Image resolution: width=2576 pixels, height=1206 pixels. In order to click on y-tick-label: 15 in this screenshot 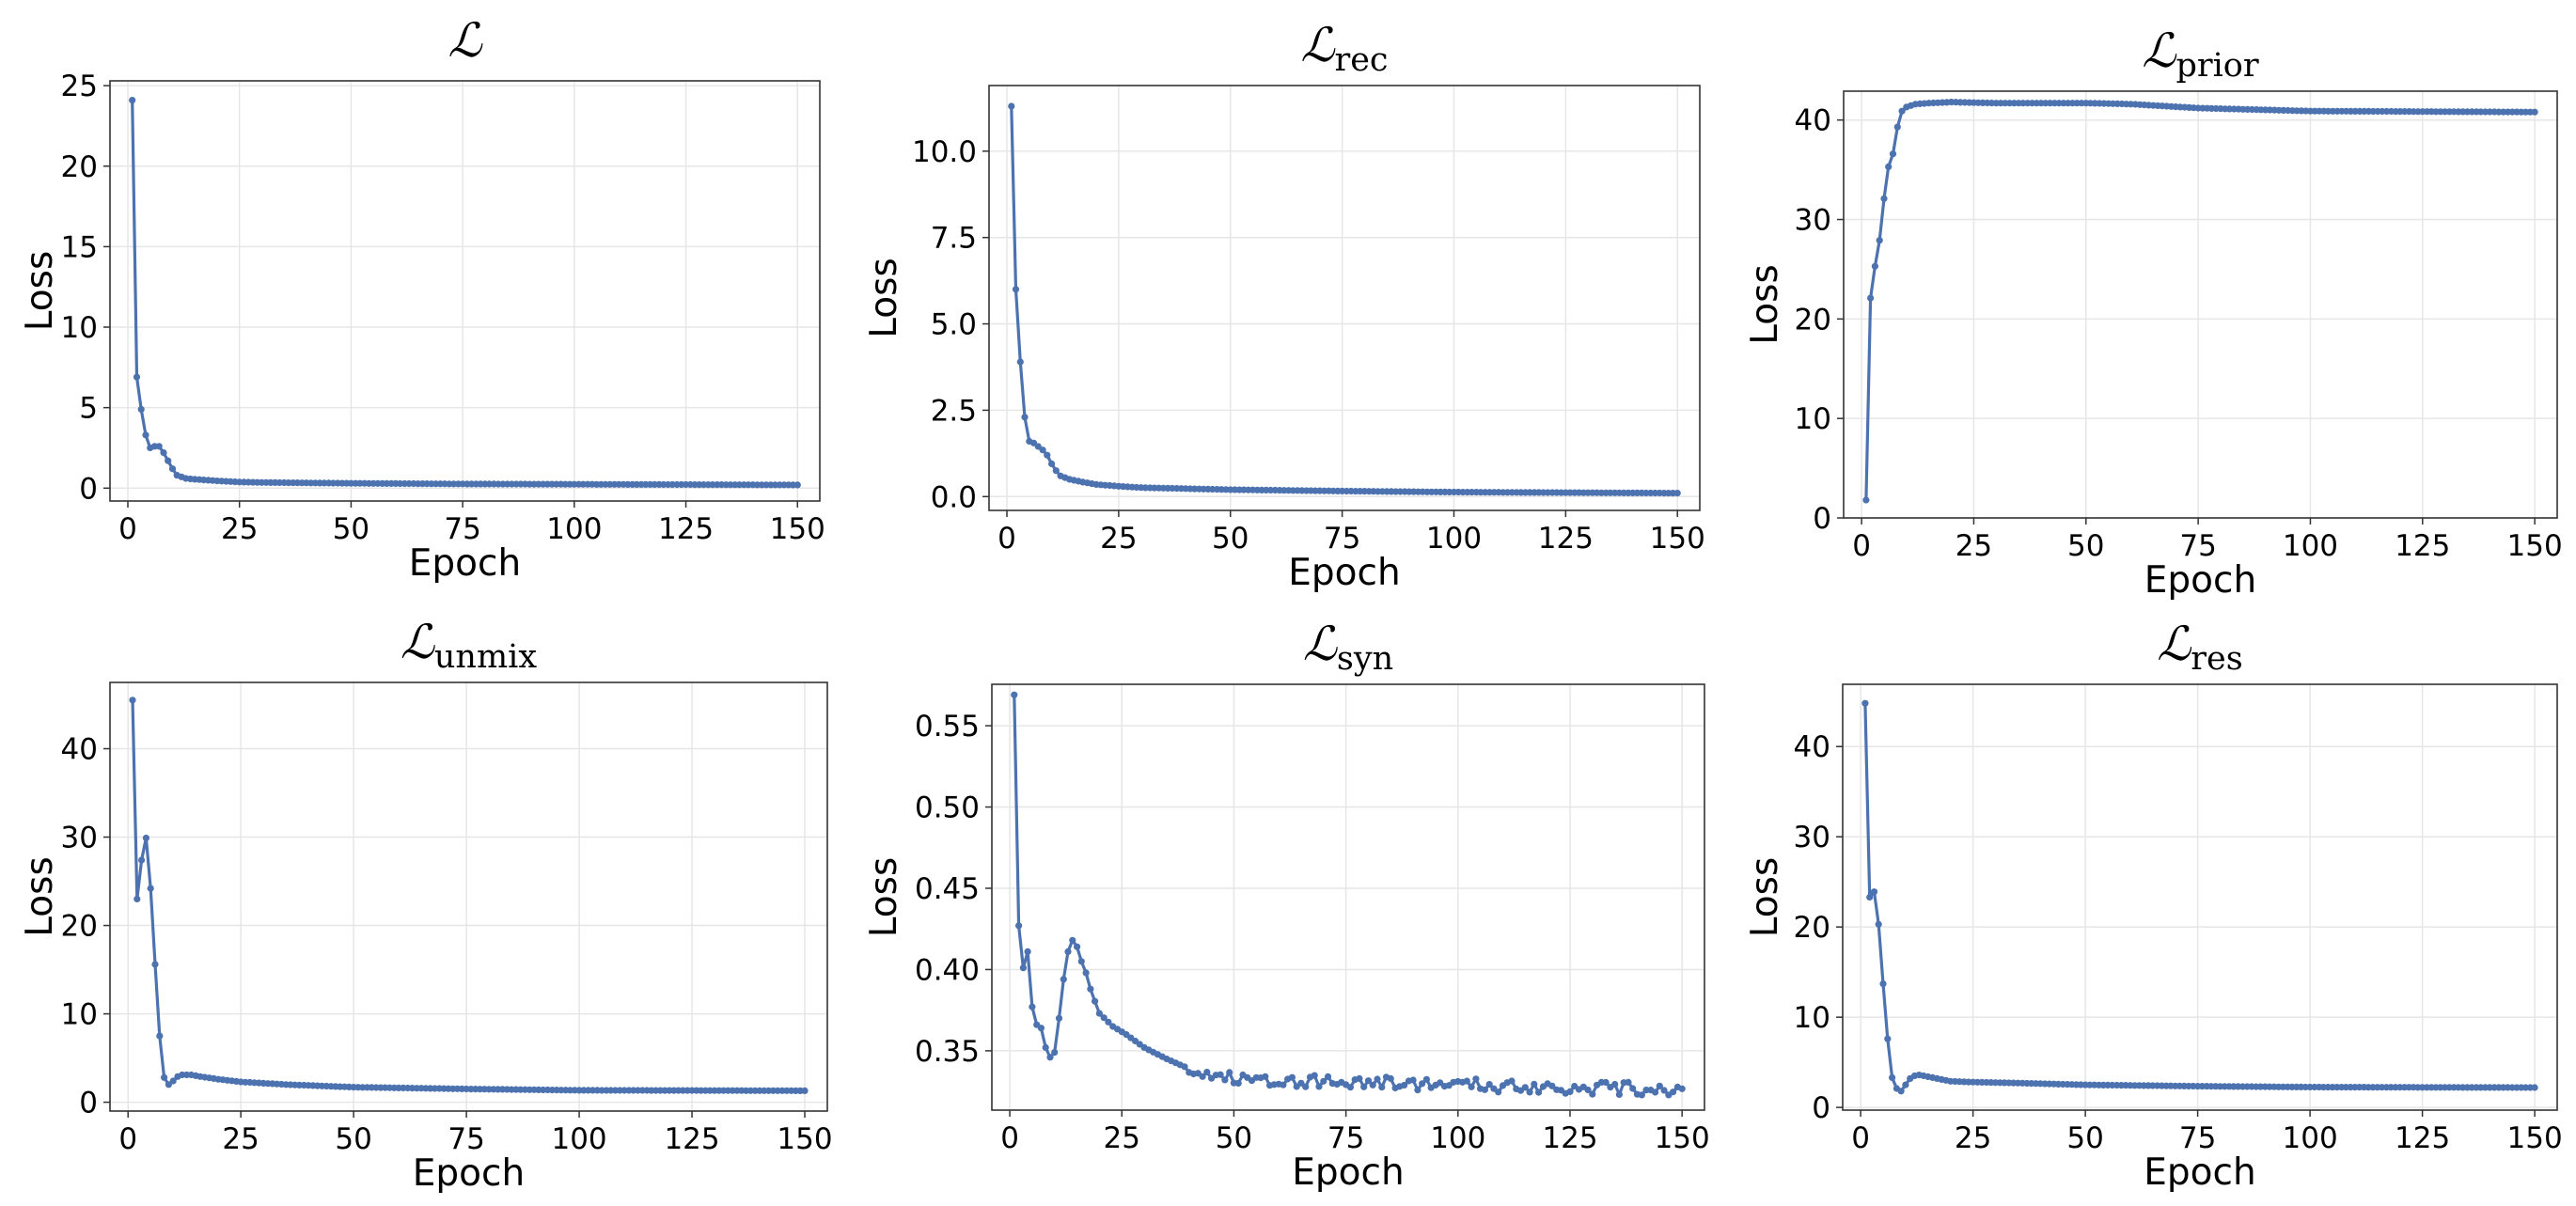, I will do `click(80, 247)`.